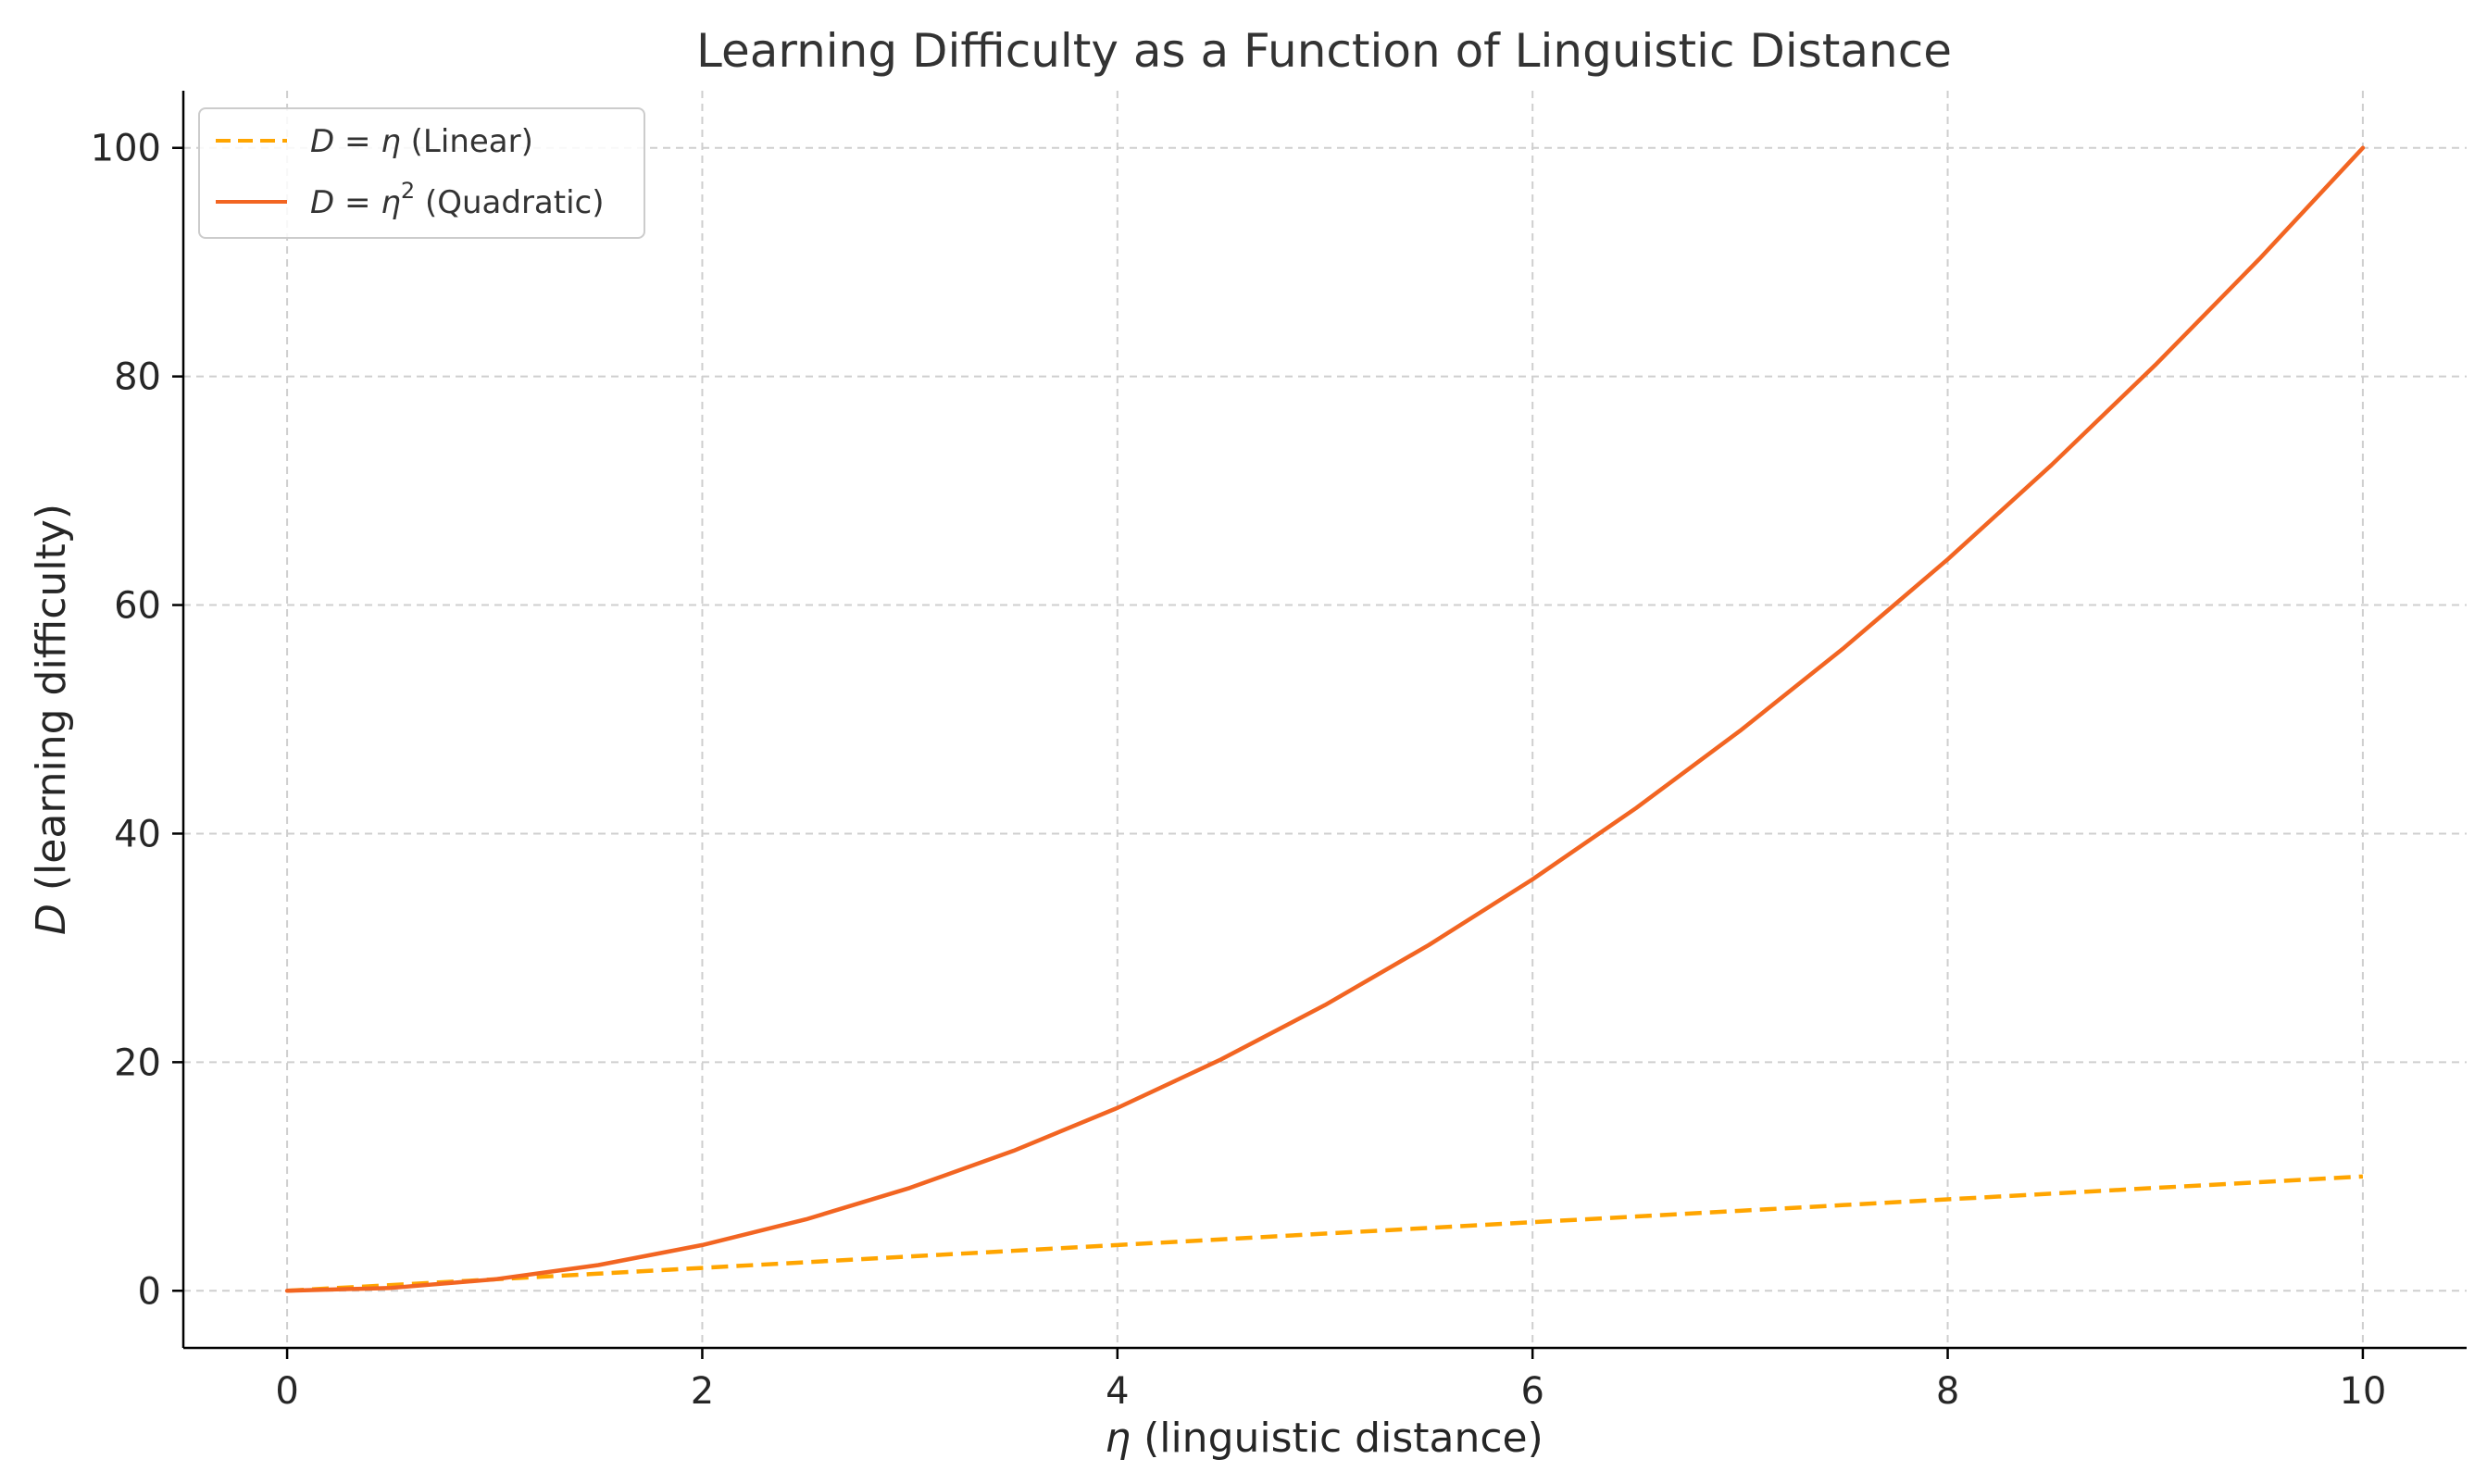 This screenshot has width=2487, height=1484. I want to click on x-tick-label: 2, so click(702, 1391).